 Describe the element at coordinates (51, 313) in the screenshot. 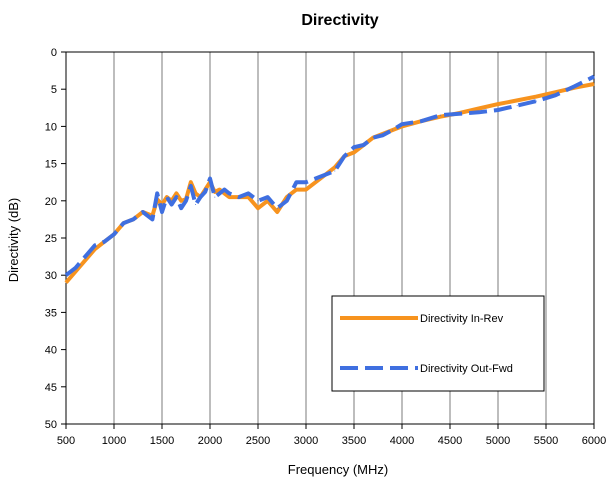

I see `y-tick-label: 35` at that location.